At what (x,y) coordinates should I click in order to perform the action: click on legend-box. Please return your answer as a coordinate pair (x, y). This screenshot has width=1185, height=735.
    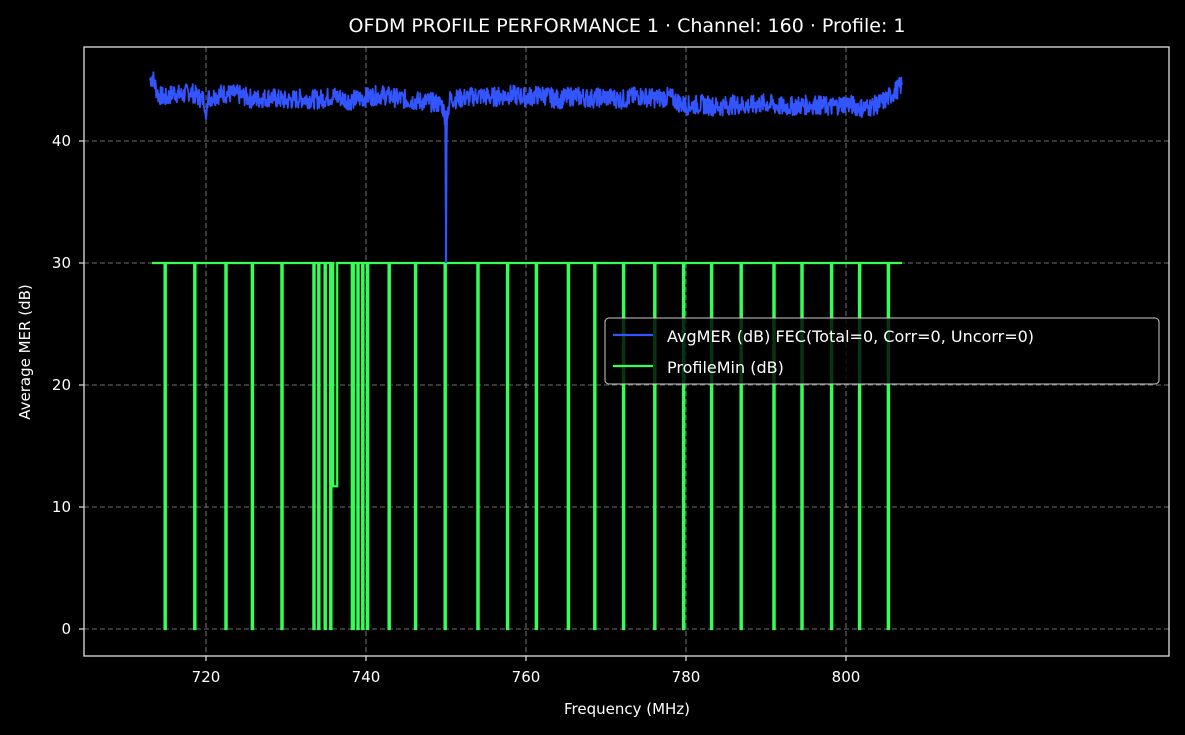
    Looking at the image, I should click on (882, 351).